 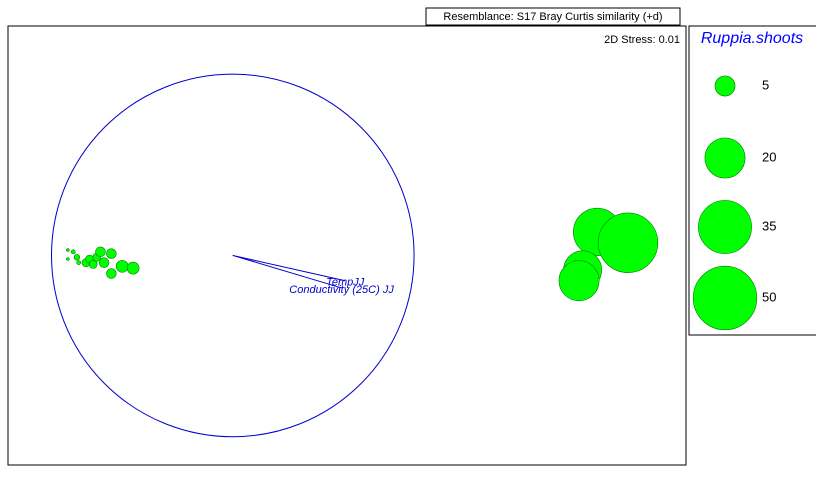 I want to click on legend-label: 5, so click(x=765, y=84).